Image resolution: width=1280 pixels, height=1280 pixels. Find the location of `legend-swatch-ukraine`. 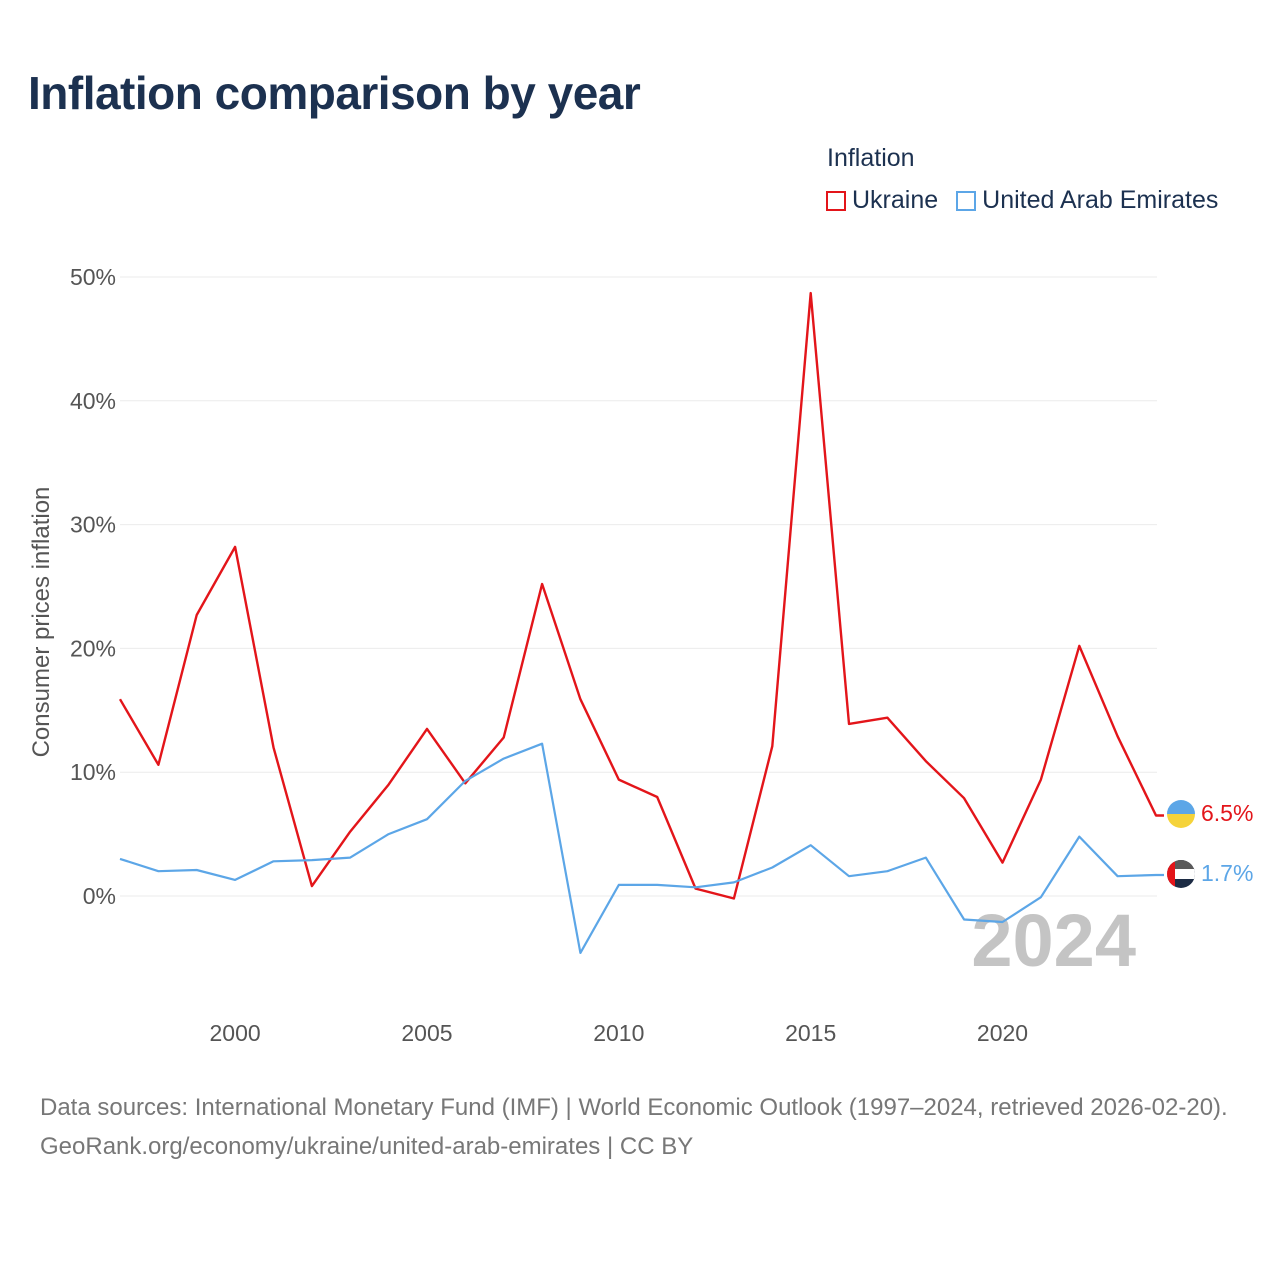

legend-swatch-ukraine is located at coordinates (836, 200).